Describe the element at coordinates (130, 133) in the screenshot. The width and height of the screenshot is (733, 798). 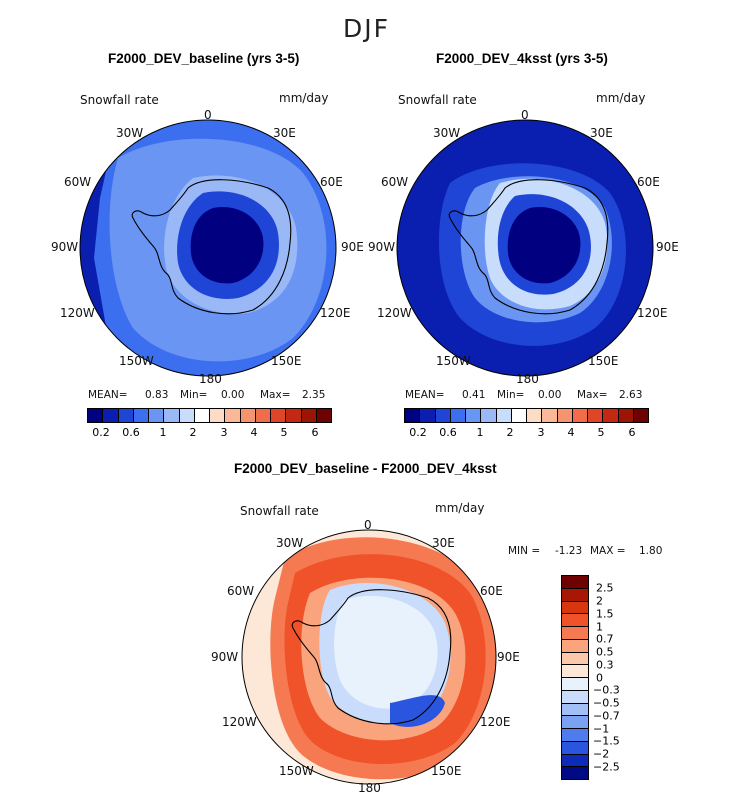
I see `panel1-lon-30w: 30W` at that location.